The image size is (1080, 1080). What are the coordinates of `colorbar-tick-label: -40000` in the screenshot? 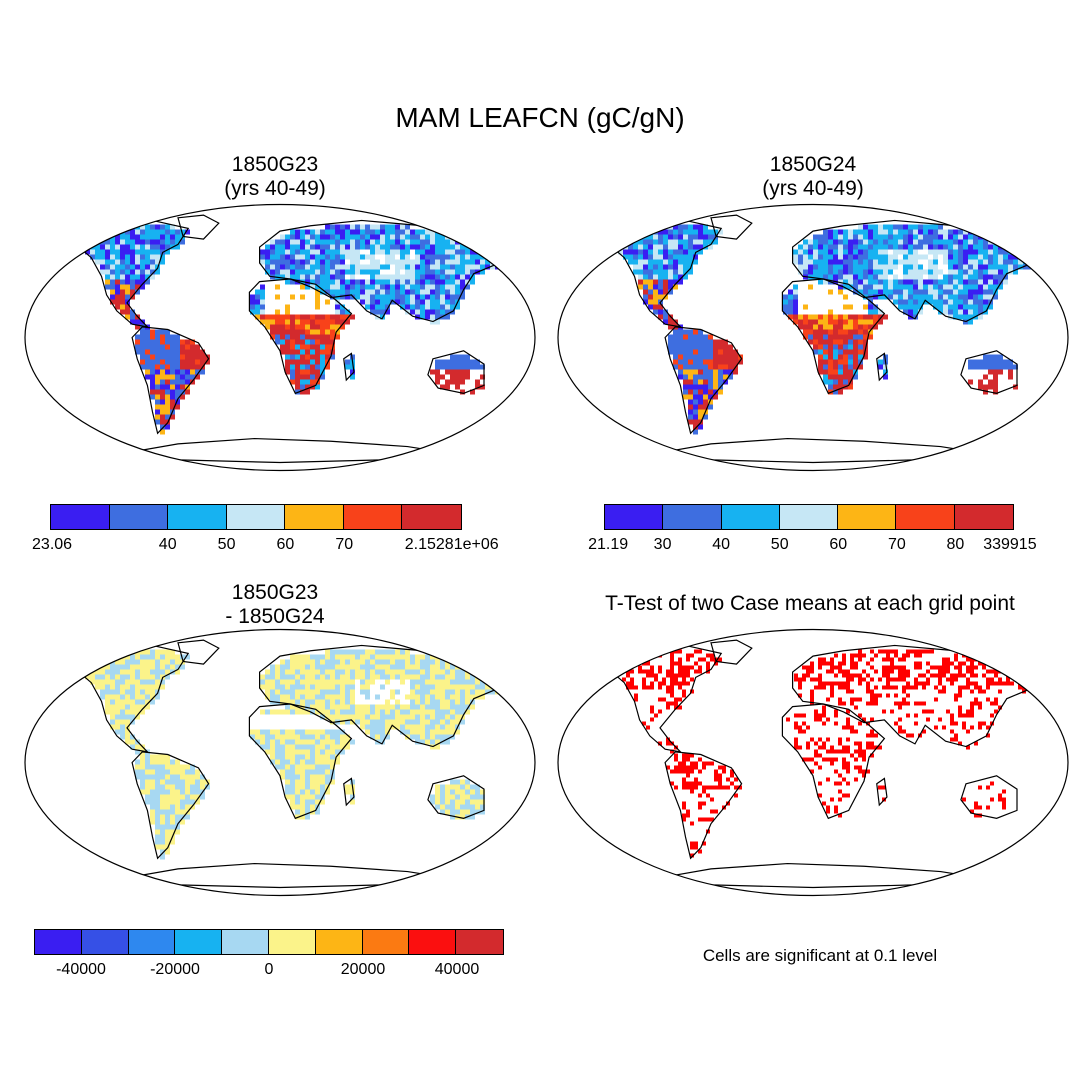 It's located at (81, 969).